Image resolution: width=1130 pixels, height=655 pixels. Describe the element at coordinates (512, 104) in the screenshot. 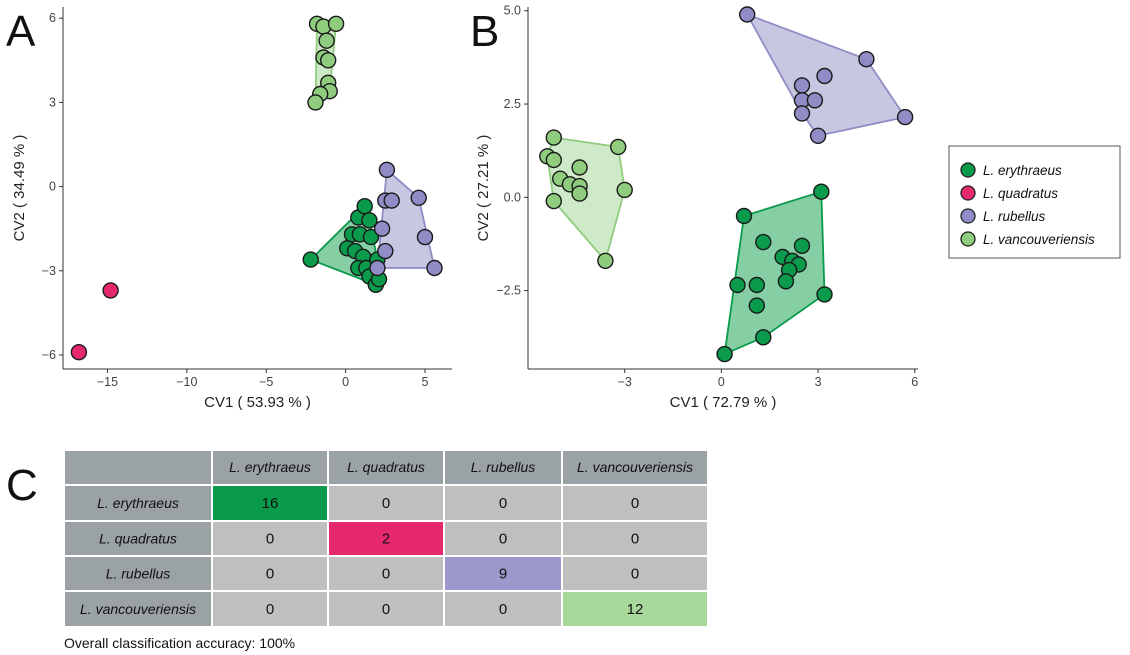

I see `y-tick-label-b: 2.5` at that location.